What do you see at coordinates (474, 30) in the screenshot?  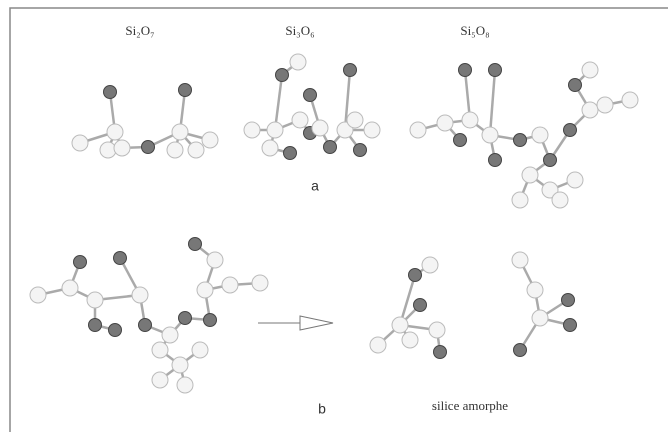 I see `structure-label: Si₅O₈` at bounding box center [474, 30].